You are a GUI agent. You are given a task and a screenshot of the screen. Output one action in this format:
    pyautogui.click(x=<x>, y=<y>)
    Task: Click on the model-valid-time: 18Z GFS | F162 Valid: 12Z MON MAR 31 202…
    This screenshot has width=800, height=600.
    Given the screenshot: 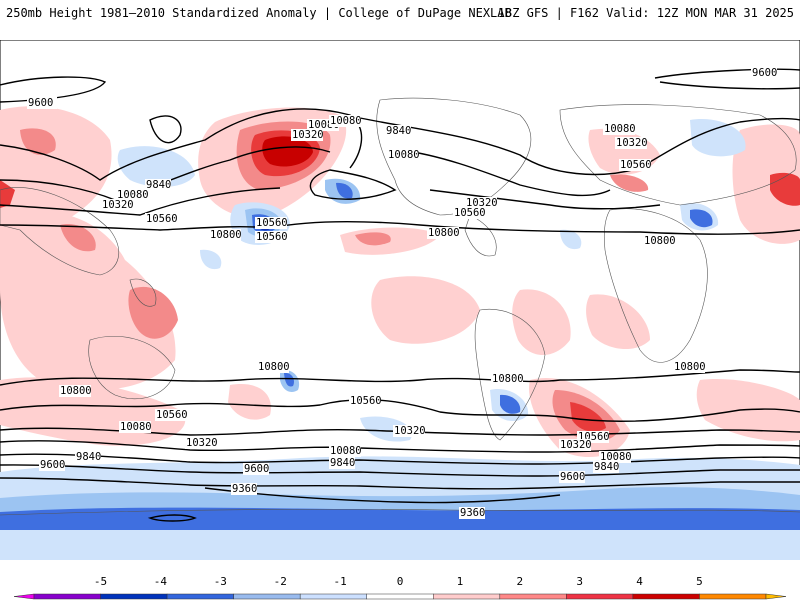 What is the action you would take?
    pyautogui.click(x=645, y=13)
    